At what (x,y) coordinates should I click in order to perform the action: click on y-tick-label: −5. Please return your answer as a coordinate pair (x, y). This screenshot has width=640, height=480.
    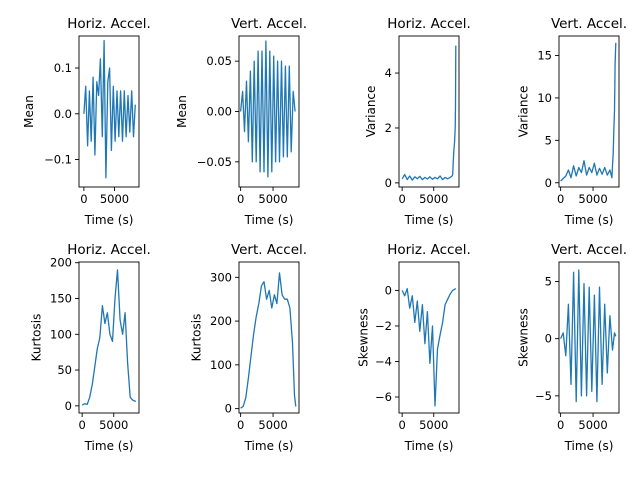
    Looking at the image, I should click on (543, 396).